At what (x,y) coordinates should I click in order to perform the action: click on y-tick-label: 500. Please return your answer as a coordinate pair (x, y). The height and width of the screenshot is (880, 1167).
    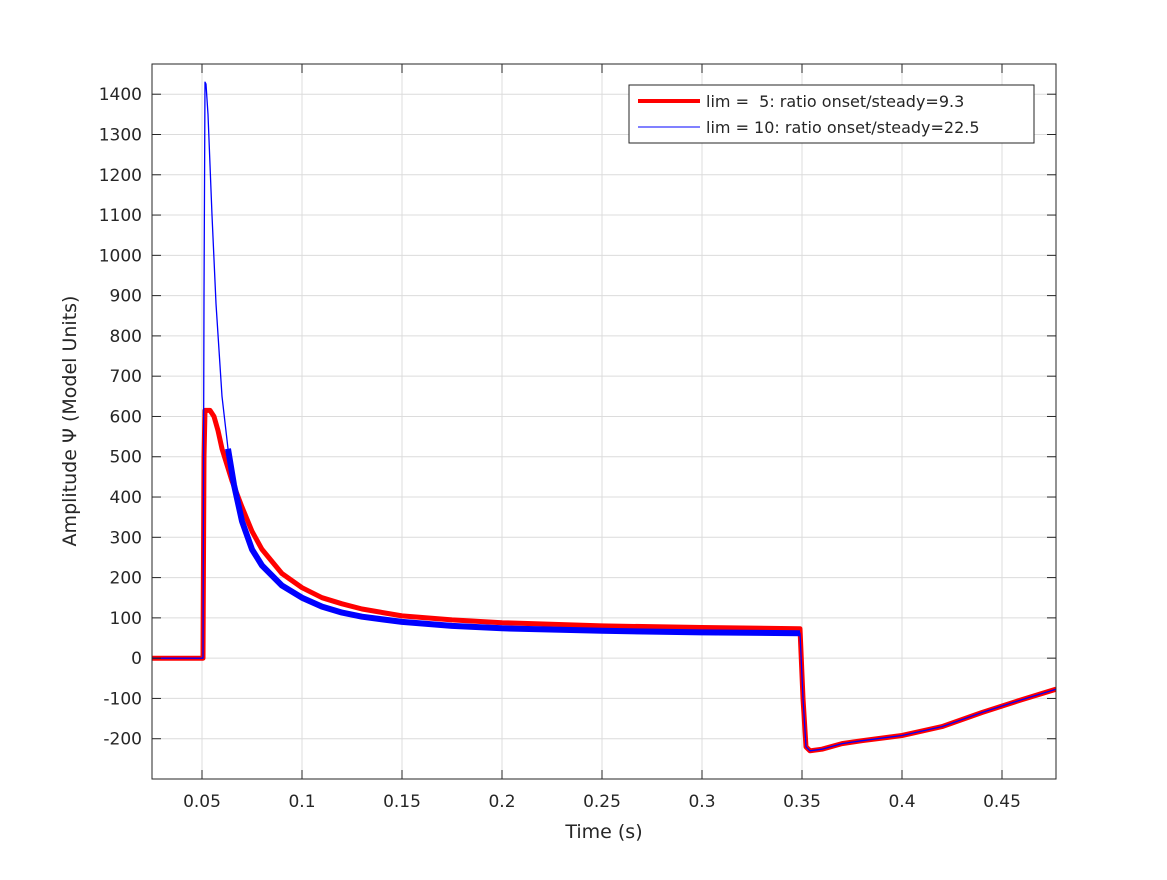
    Looking at the image, I should click on (126, 458).